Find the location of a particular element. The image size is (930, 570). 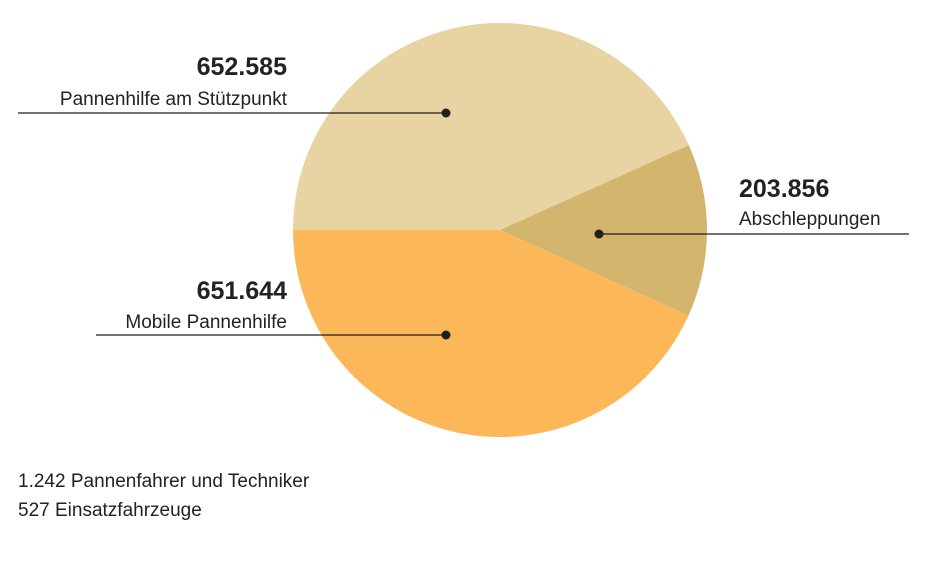

leader-dot-pannenhilfe-am-stuetzpunkt is located at coordinates (446, 113).